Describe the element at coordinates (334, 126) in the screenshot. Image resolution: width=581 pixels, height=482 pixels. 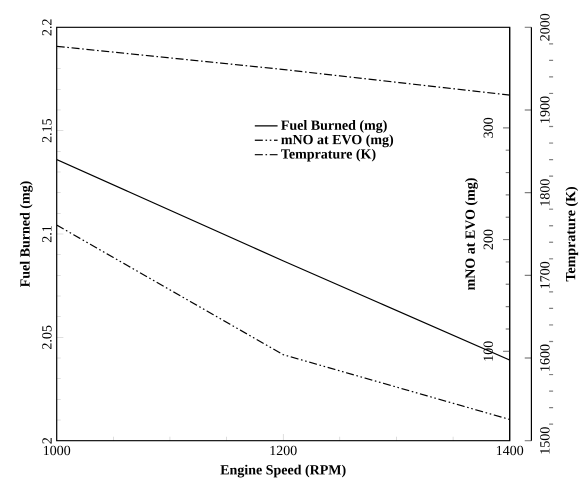
I see `legend-label: Fuel Burned (mg)` at that location.